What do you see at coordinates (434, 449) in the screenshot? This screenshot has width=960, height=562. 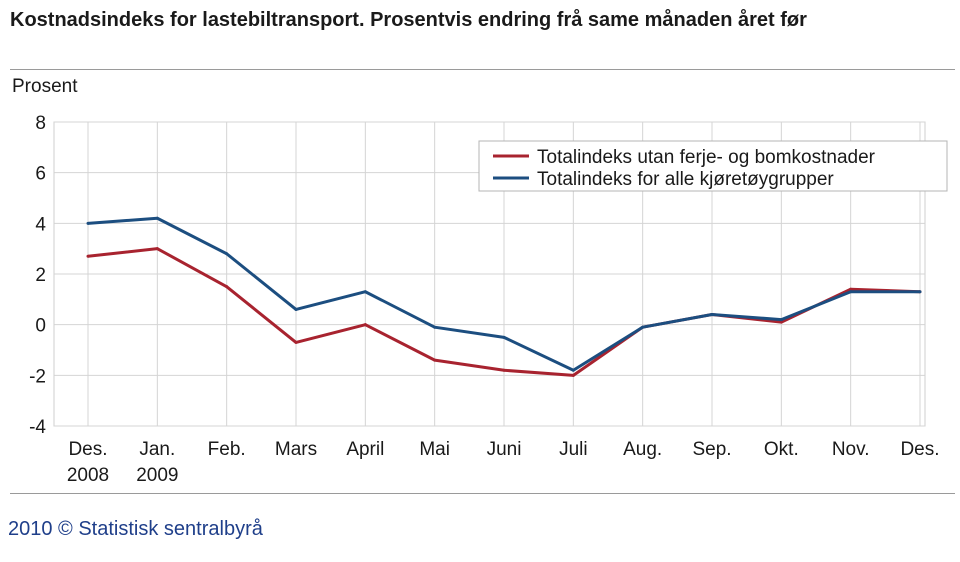 I see `x-tick-label: Mai` at bounding box center [434, 449].